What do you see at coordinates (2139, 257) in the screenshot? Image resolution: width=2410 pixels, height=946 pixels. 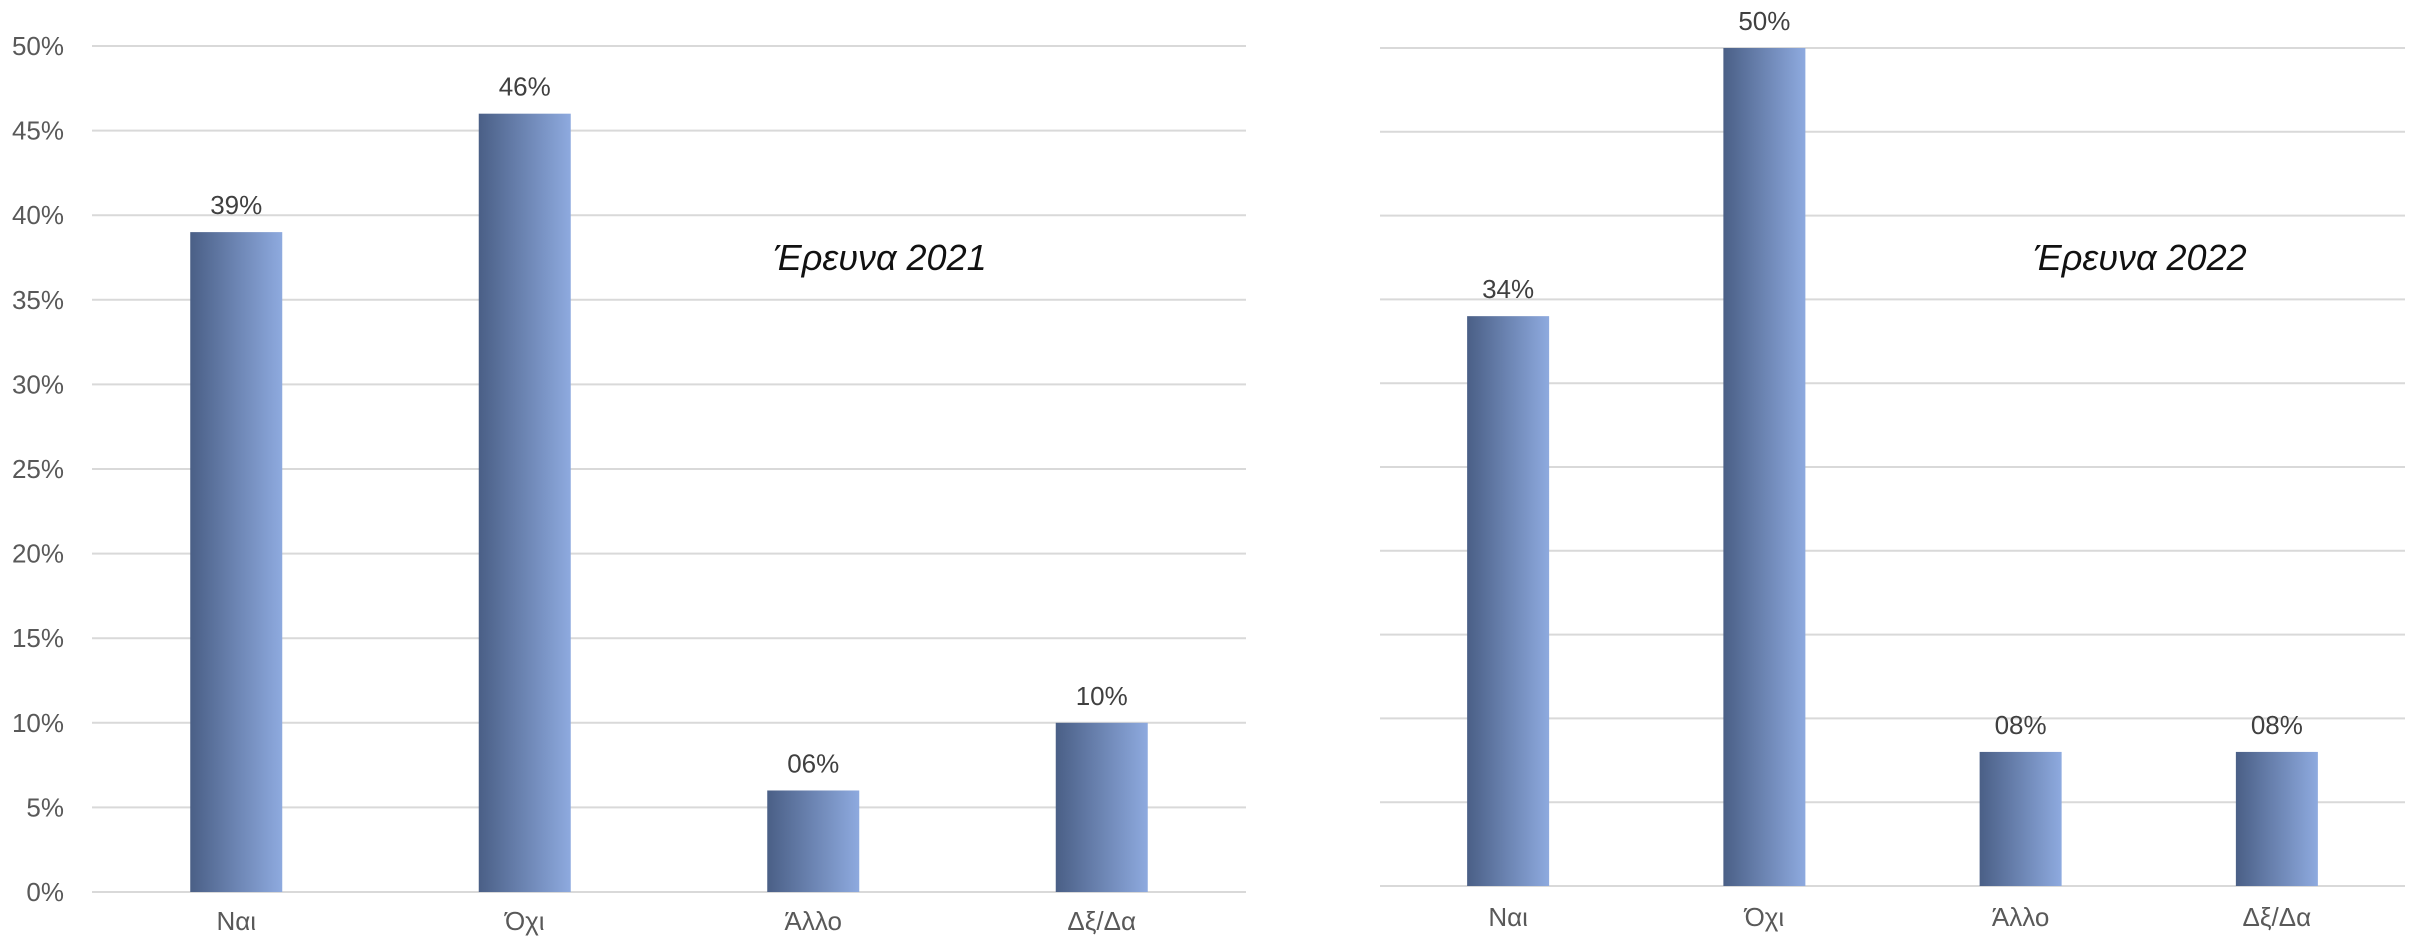 I see `chart-title: Έρευνα 2022` at bounding box center [2139, 257].